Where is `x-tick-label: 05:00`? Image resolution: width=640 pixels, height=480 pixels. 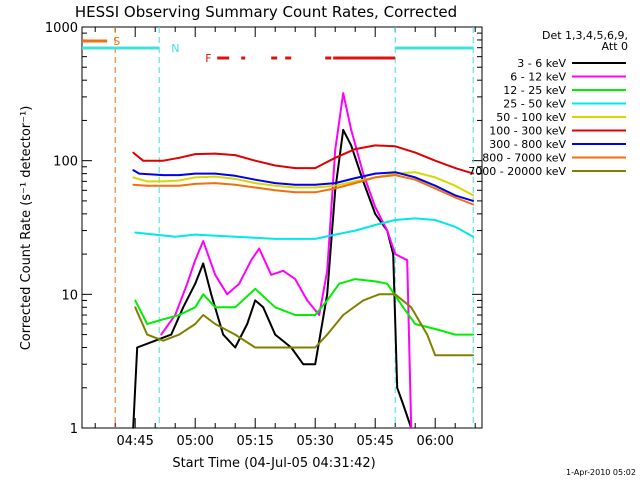
x-tick-label: 05:00 is located at coordinates (194, 441).